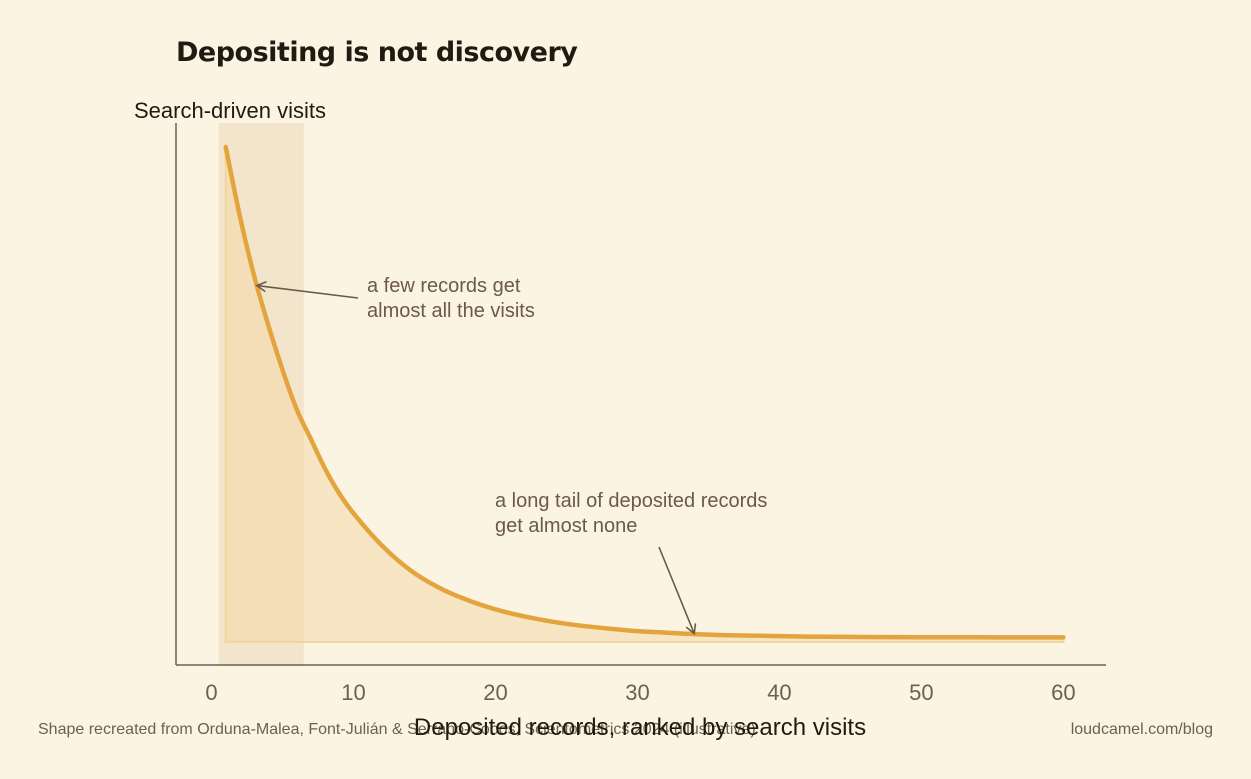 This screenshot has width=1251, height=779. I want to click on x-axis-ticks: 0 10 20 30 40 50 60, so click(640, 692).